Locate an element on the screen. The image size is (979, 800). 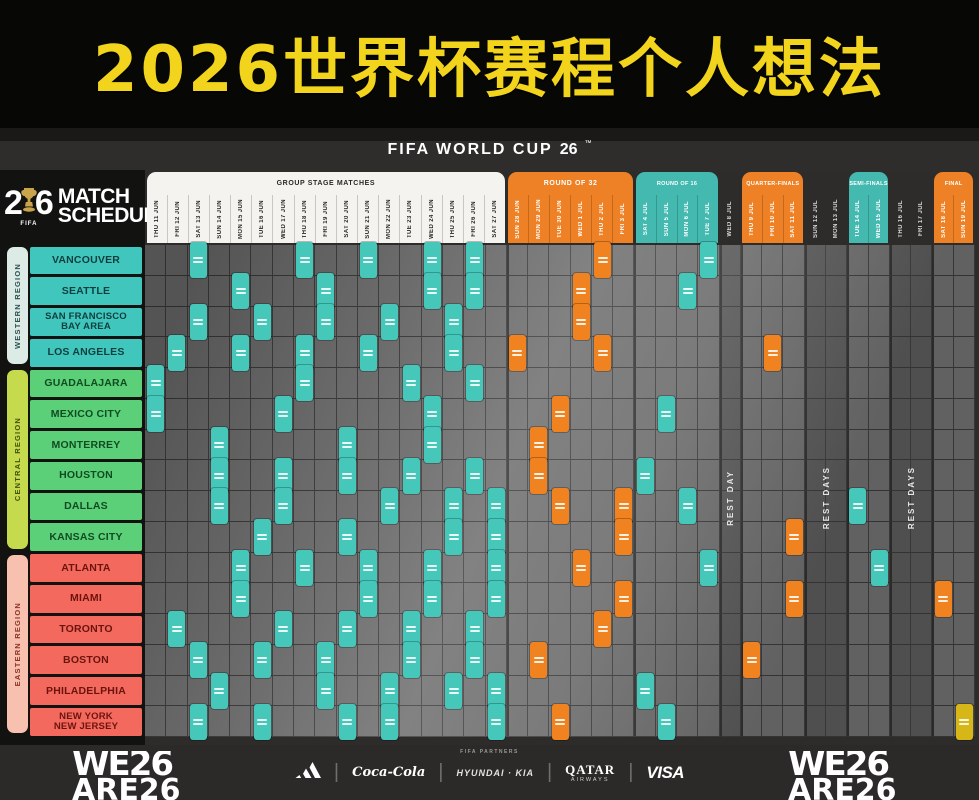
partners-label: FIFA PARTNERS is located at coordinates (489, 752).